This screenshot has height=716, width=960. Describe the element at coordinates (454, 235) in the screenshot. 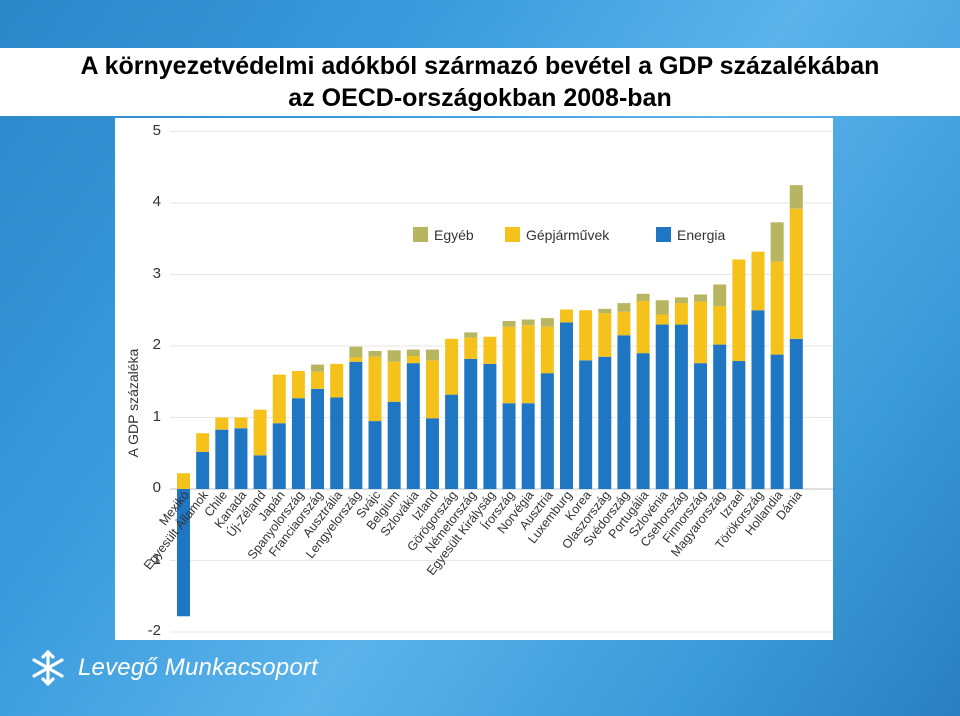

I see `legend-label: Egyéb` at that location.